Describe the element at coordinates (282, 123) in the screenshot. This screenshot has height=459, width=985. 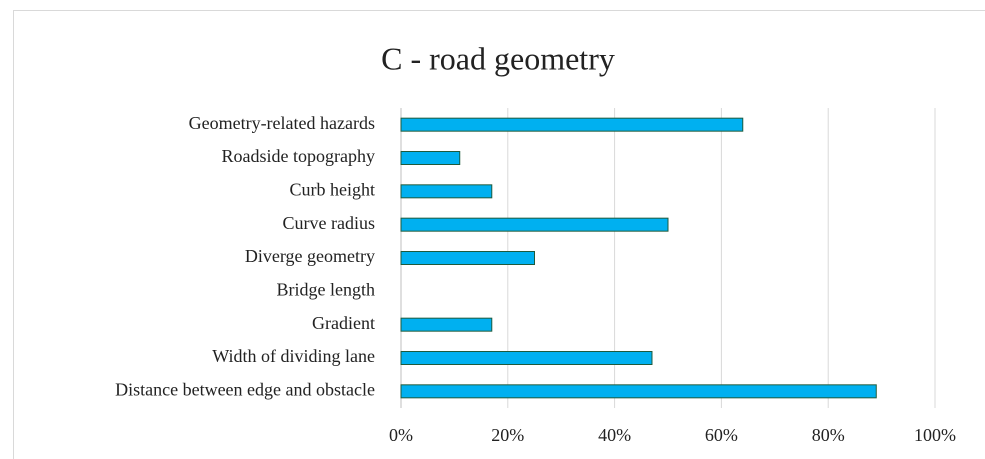
I see `y-tick-label: Geometry-related hazards` at that location.